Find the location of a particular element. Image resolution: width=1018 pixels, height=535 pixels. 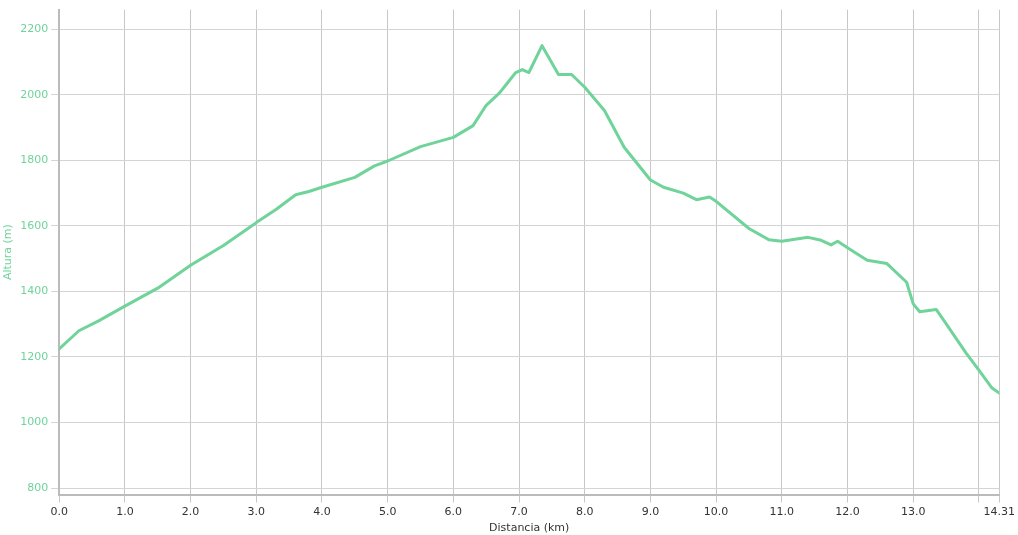

y-tick-label: 1800 is located at coordinates (34, 160).